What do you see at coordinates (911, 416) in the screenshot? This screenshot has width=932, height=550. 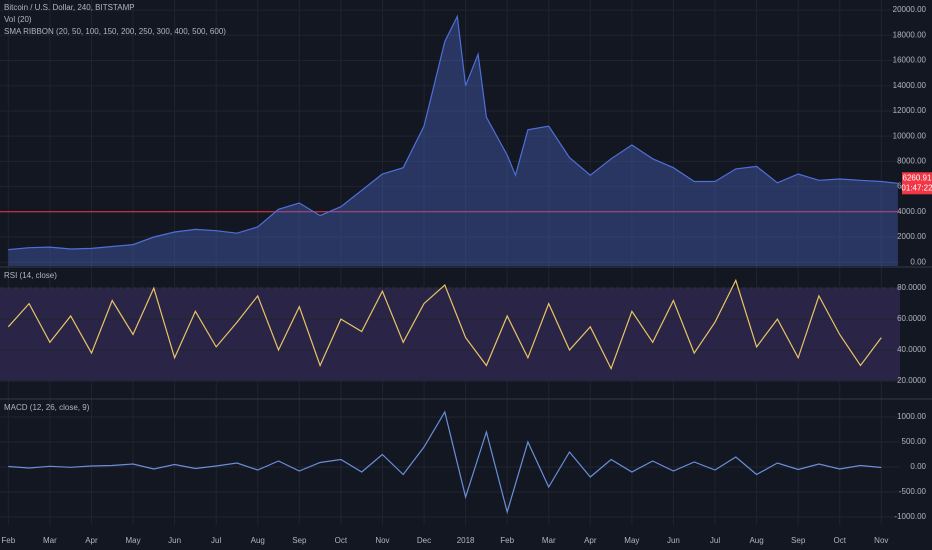 I see `y-tick-label: 1000.00` at bounding box center [911, 416].